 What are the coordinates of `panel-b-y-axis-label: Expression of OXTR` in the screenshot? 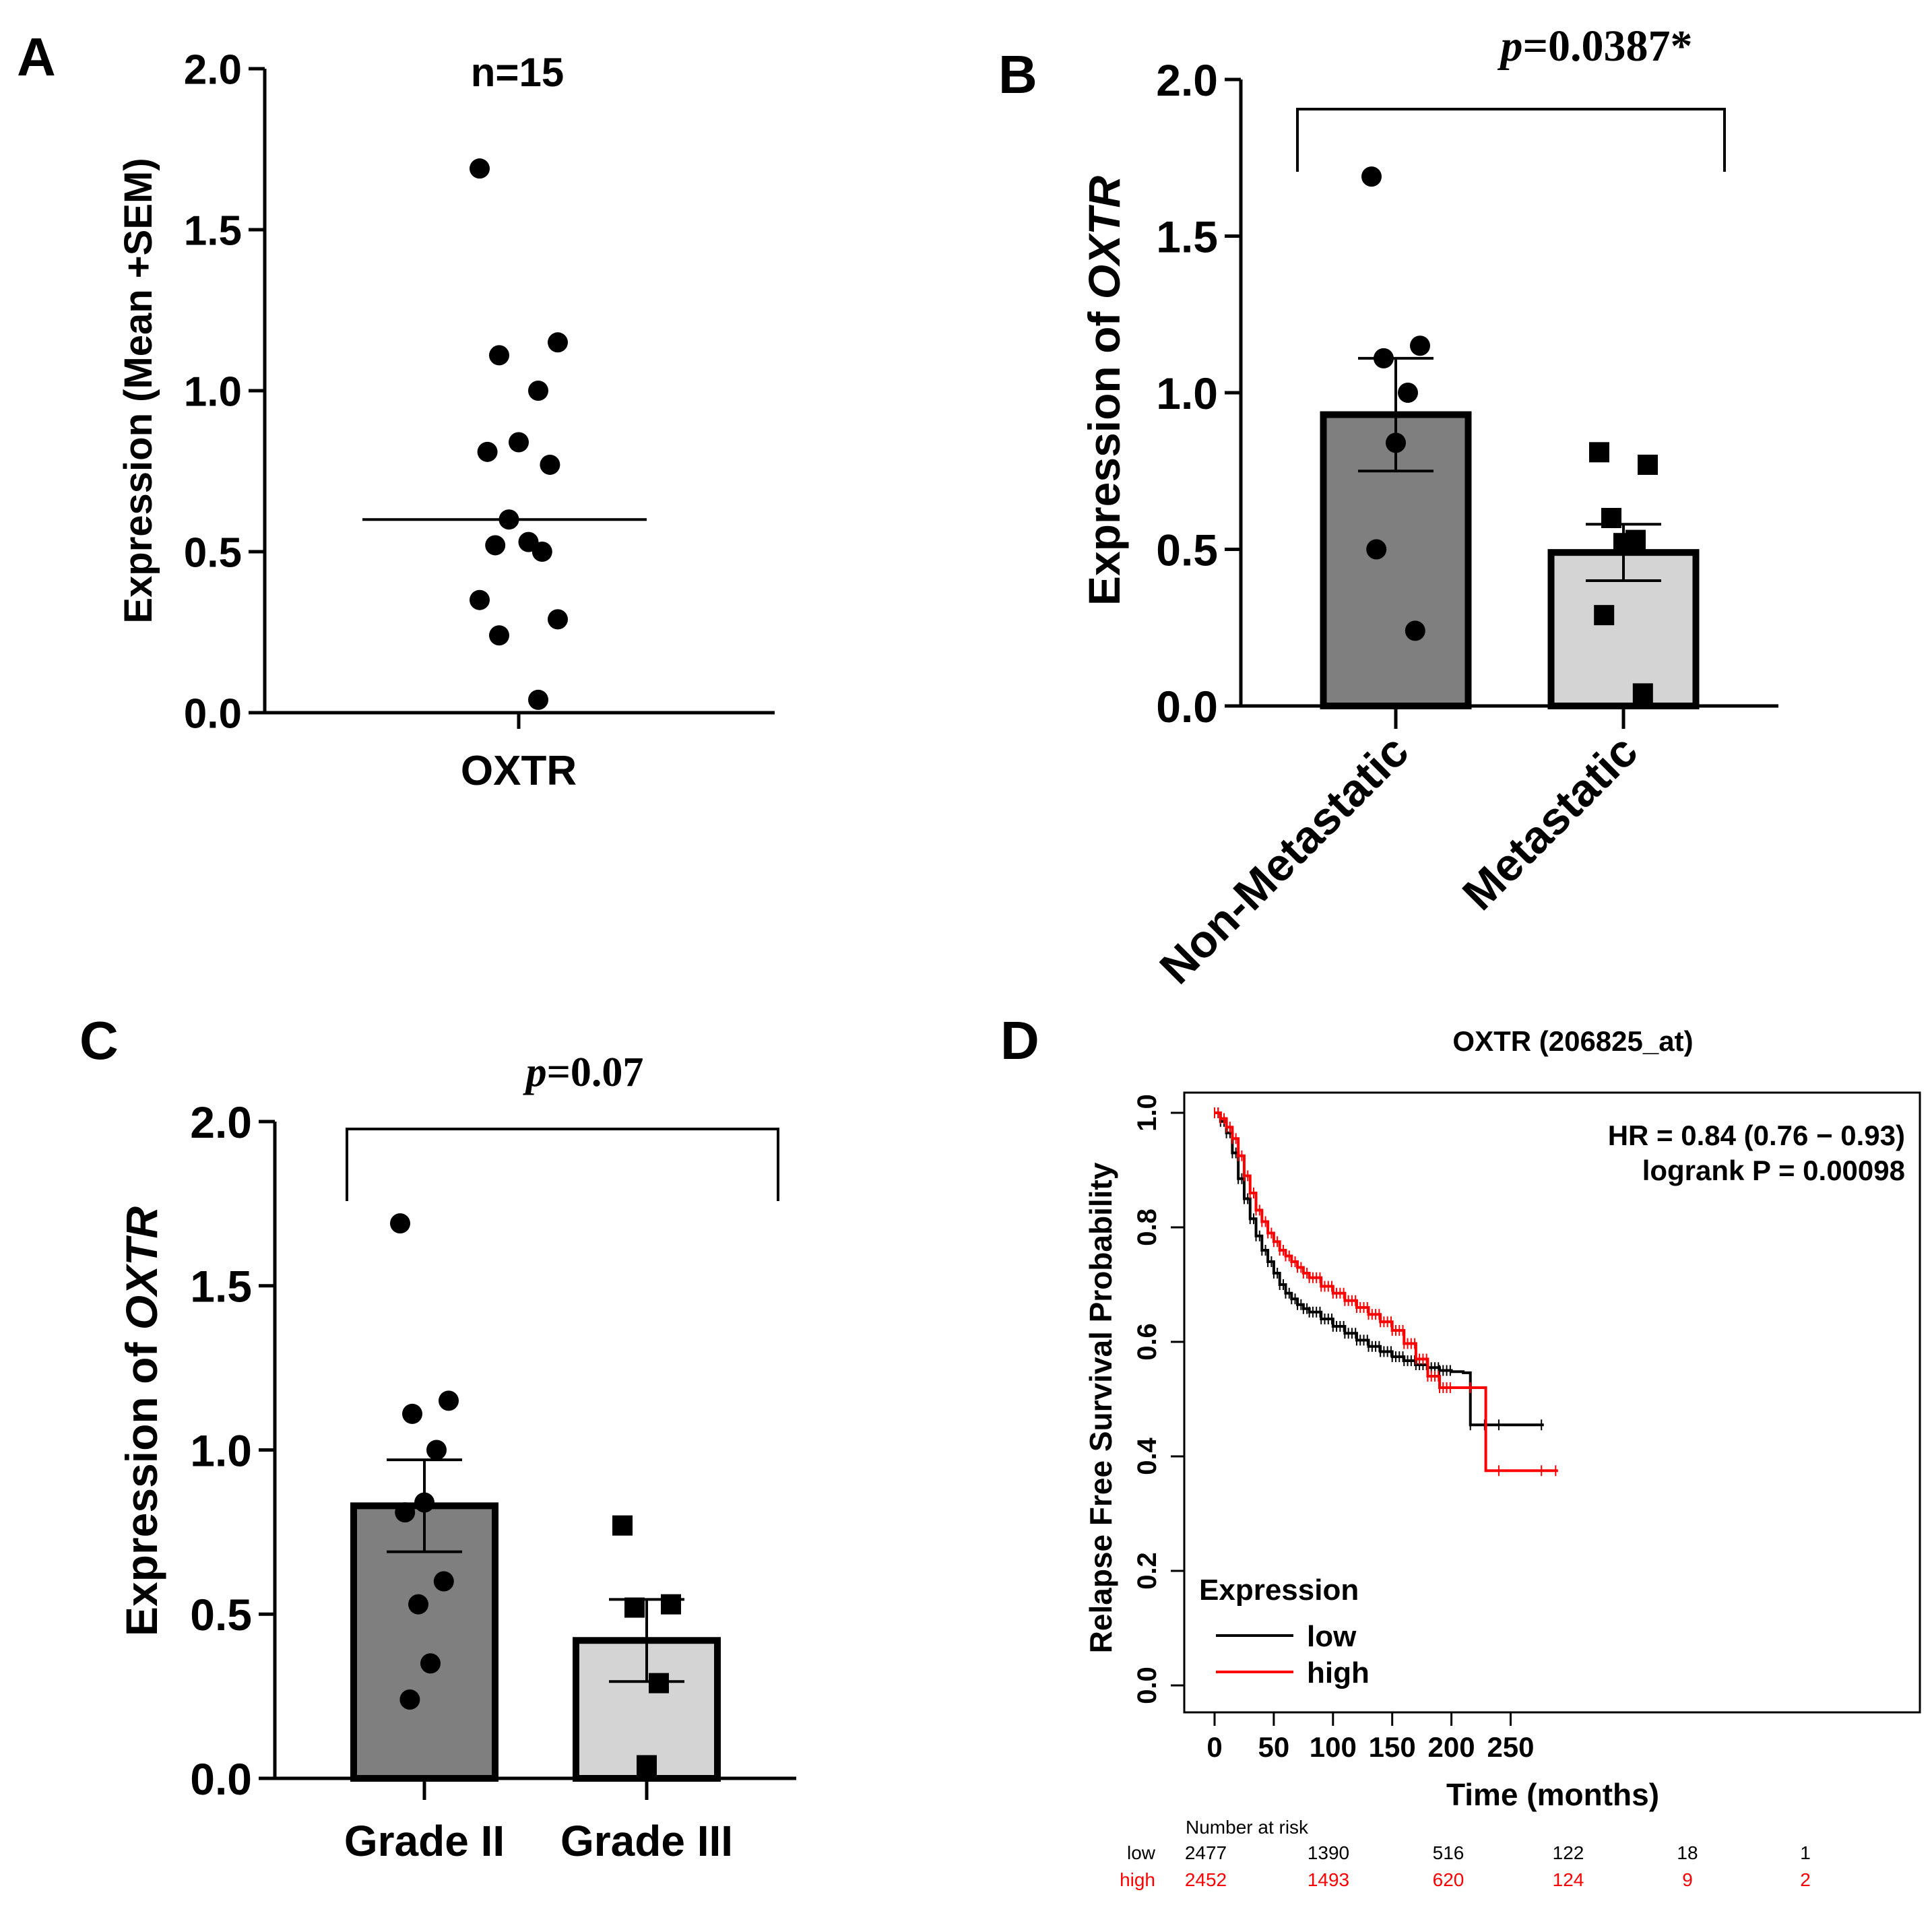 It's located at (1104, 391).